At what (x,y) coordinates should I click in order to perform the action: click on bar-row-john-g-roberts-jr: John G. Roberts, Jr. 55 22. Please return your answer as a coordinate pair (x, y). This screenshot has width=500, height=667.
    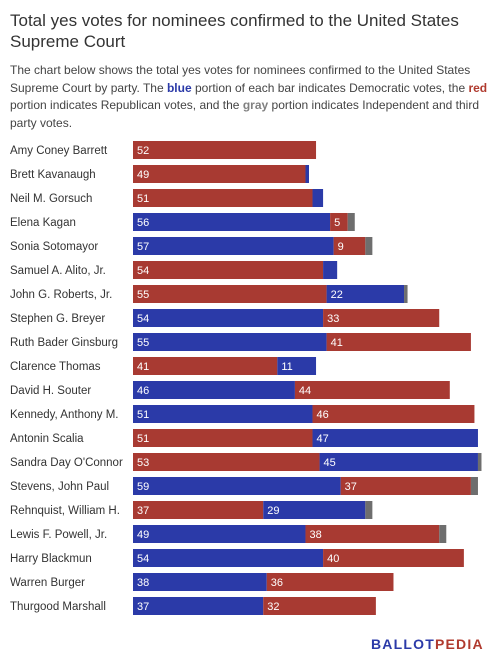
    Looking at the image, I should click on (209, 294).